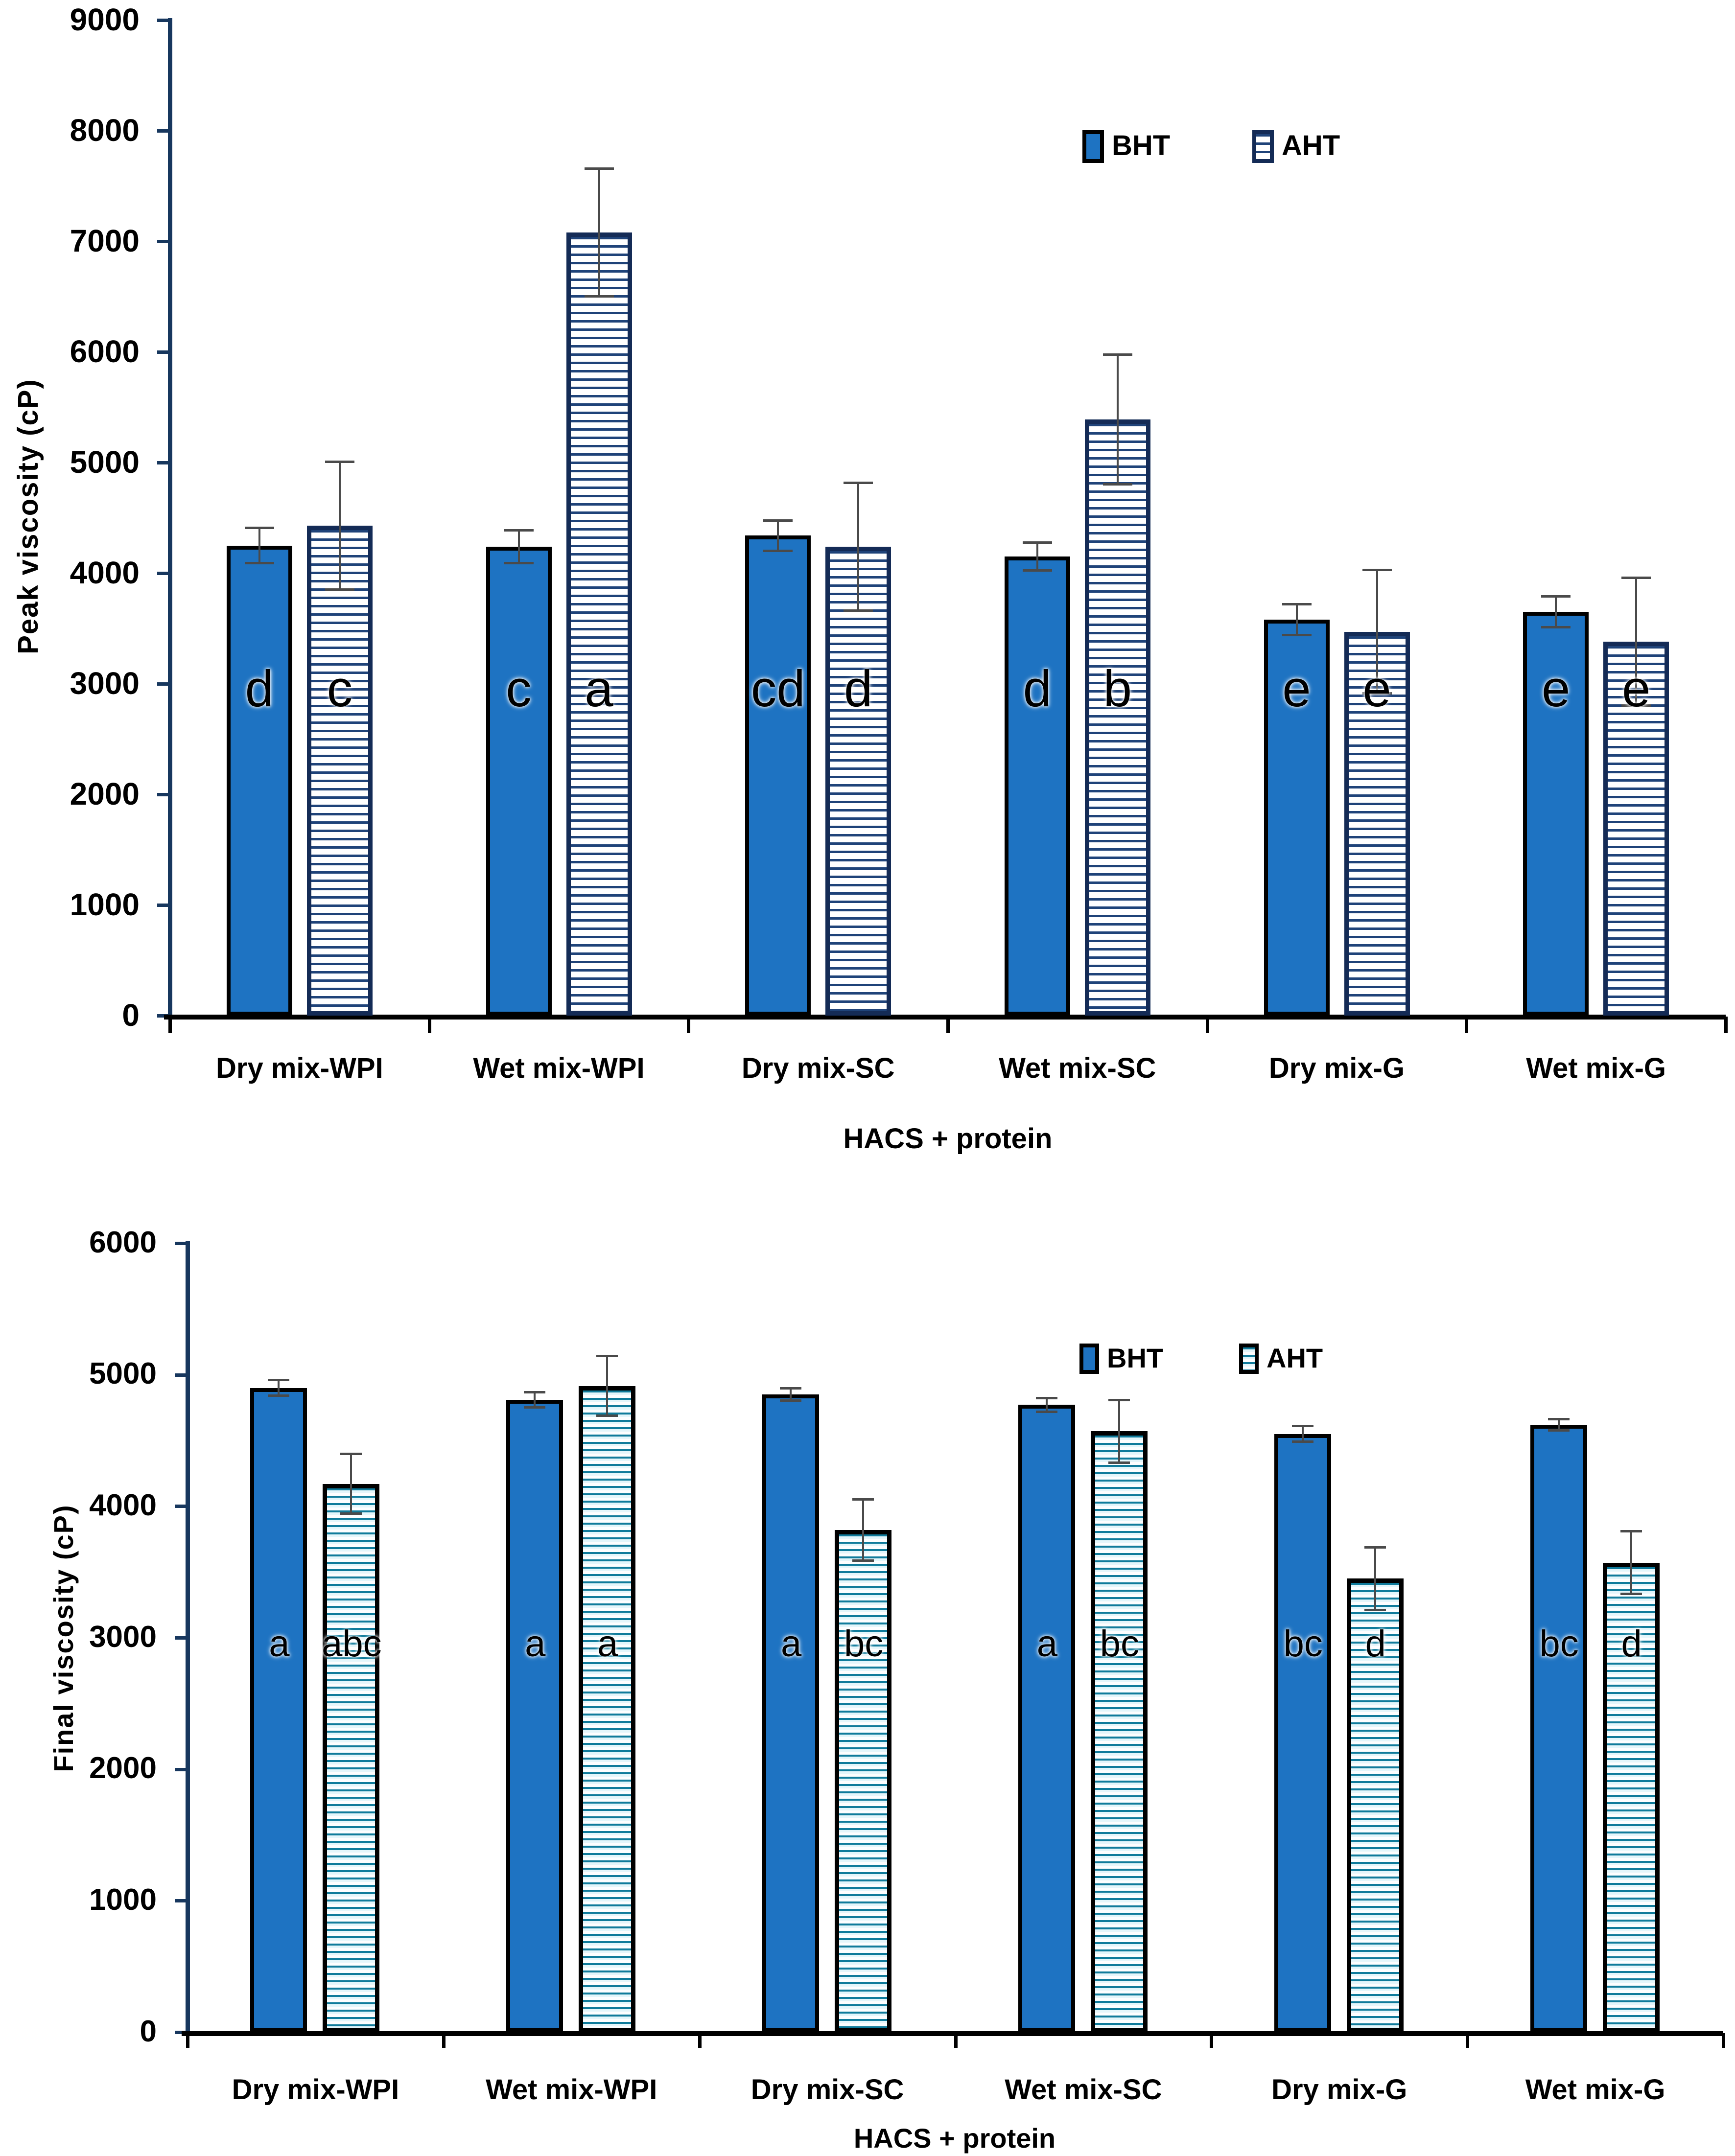  What do you see at coordinates (299, 1068) in the screenshot?
I see `x-axis-category-label: Dry mix-WPI` at bounding box center [299, 1068].